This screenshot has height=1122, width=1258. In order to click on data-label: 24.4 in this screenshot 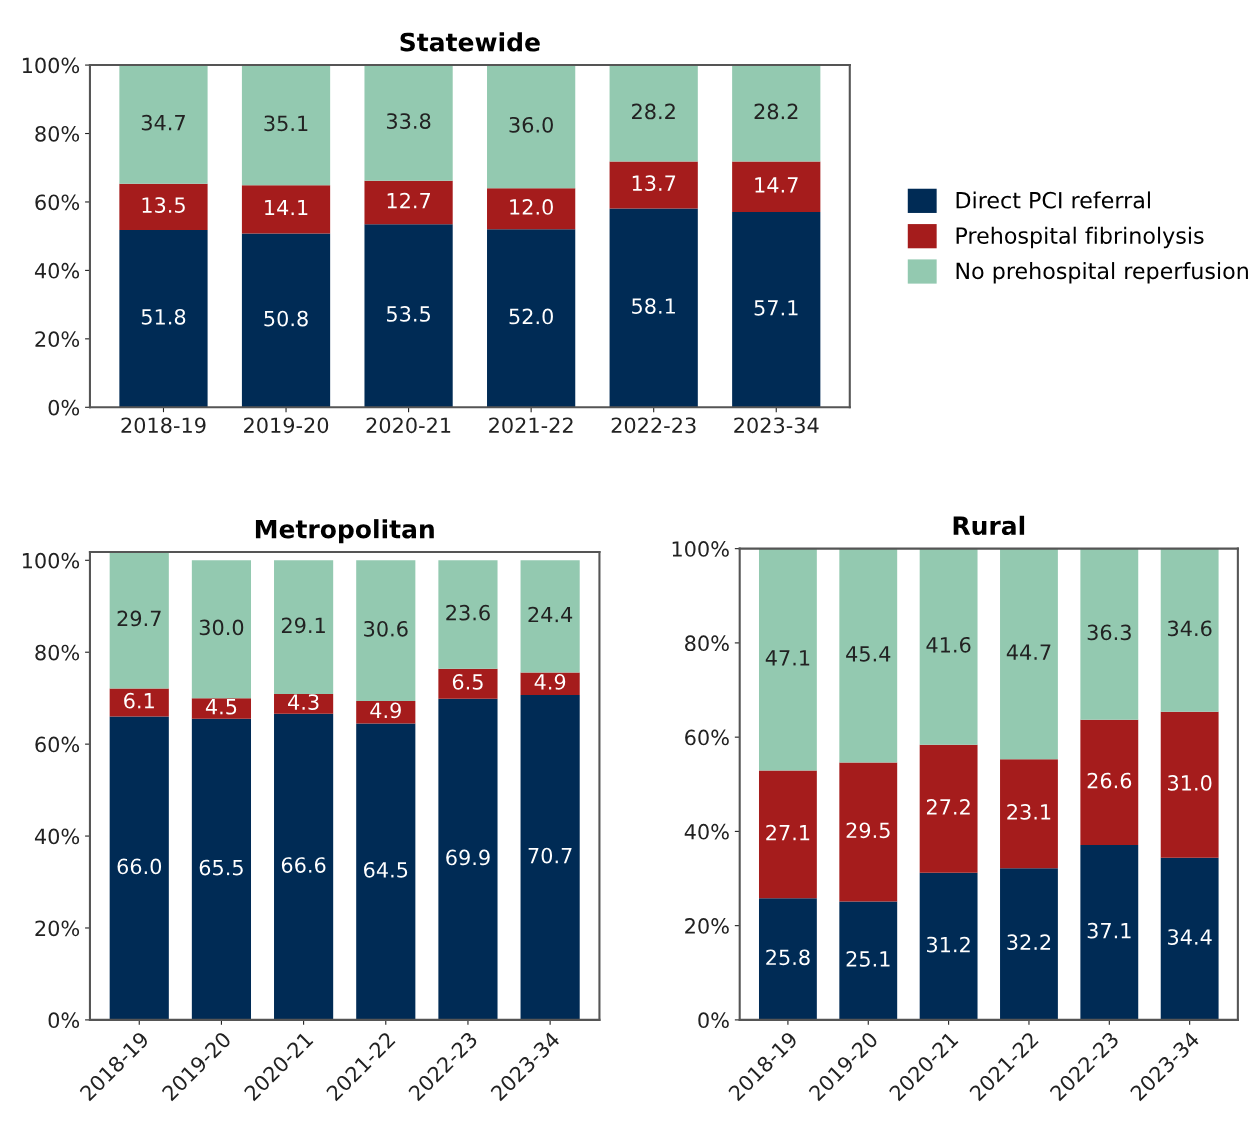, I will do `click(550, 614)`.